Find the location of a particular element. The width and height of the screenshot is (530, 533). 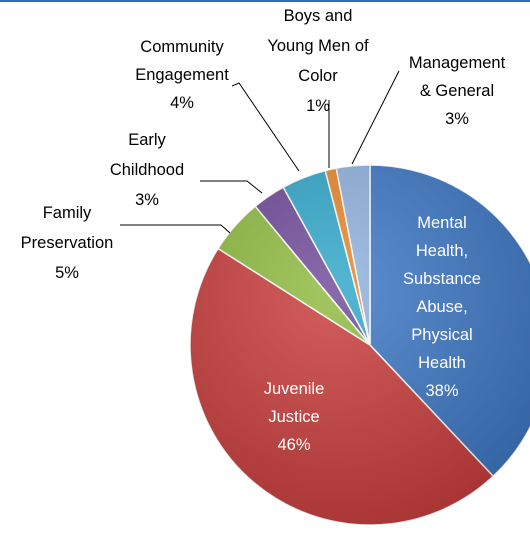

slice-label-line-0: Health, is located at coordinates (442, 251).